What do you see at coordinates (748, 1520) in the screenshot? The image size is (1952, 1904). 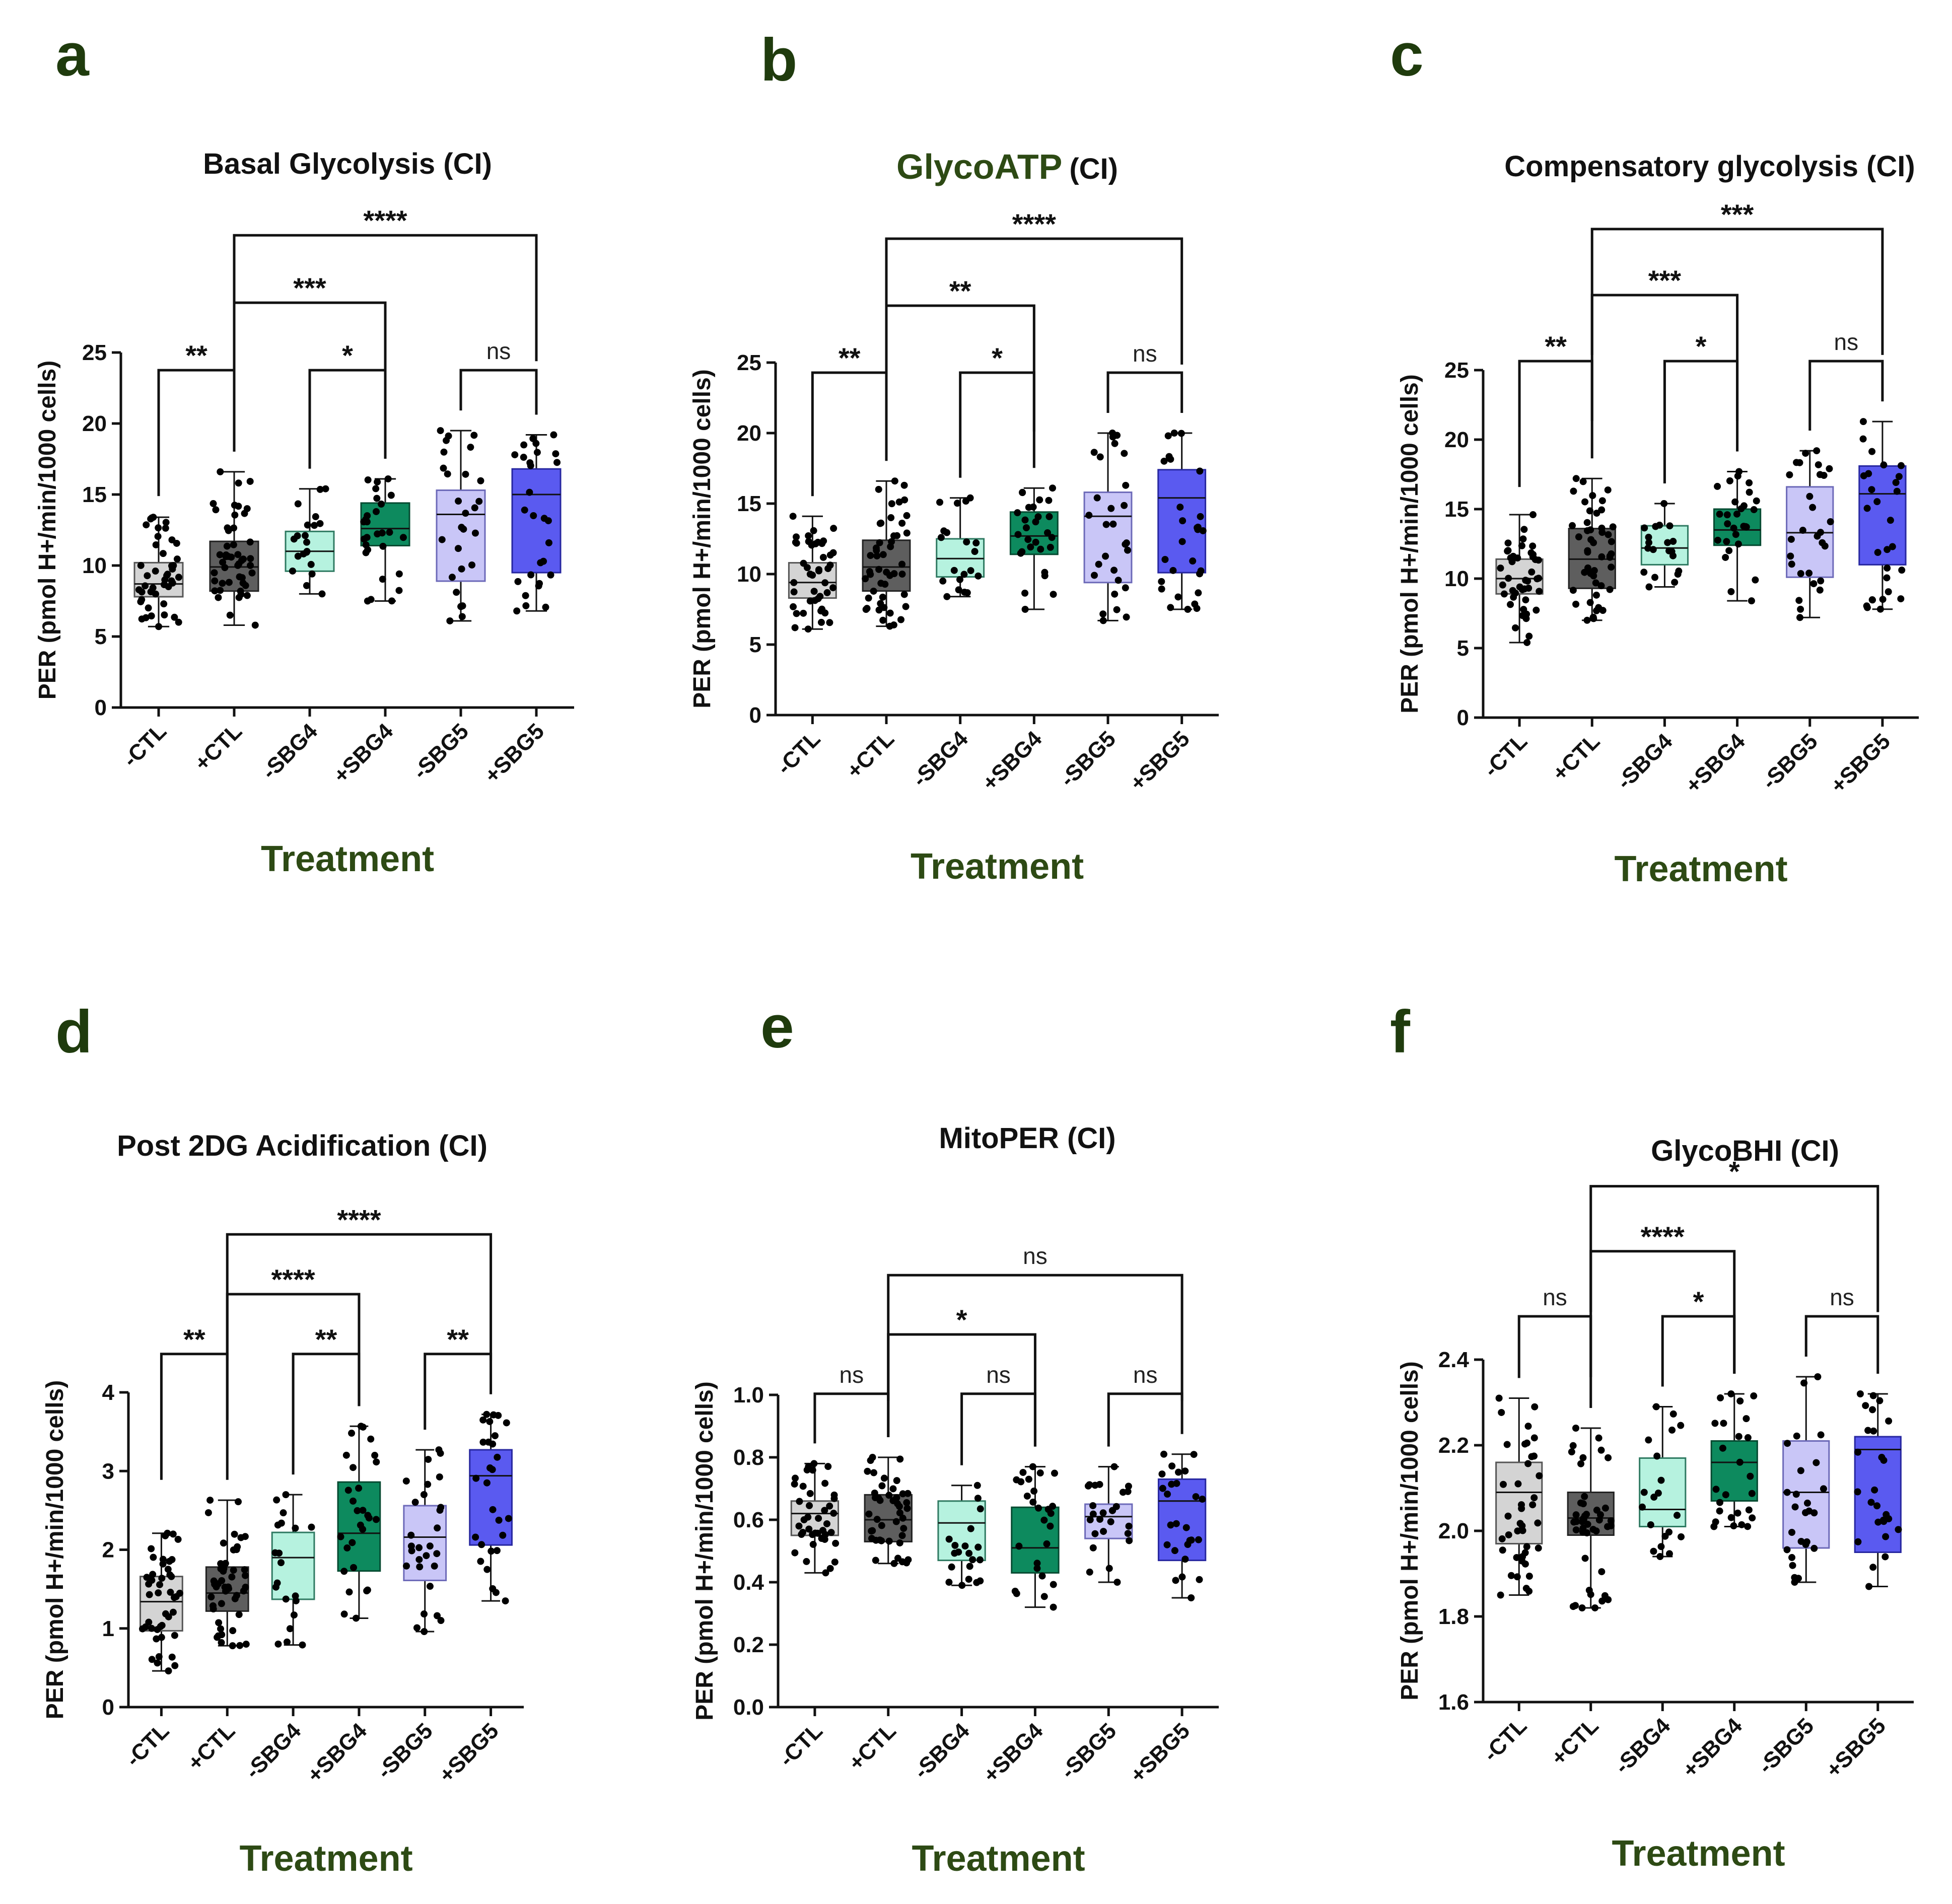 I see `y-tick-label: 0.6` at bounding box center [748, 1520].